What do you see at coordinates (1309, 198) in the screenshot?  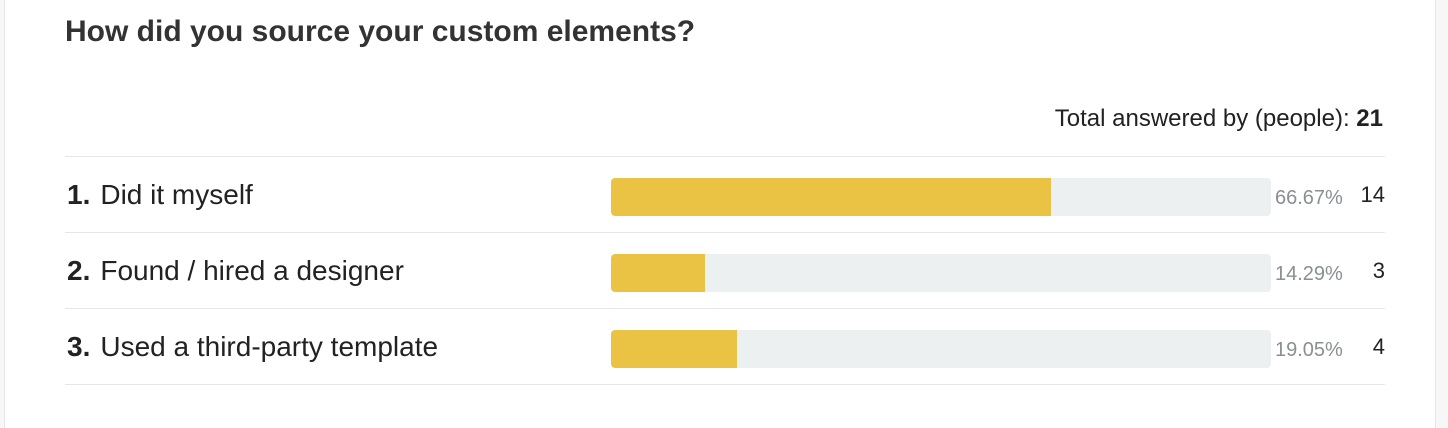 I see `answer-percent: 66.67%` at bounding box center [1309, 198].